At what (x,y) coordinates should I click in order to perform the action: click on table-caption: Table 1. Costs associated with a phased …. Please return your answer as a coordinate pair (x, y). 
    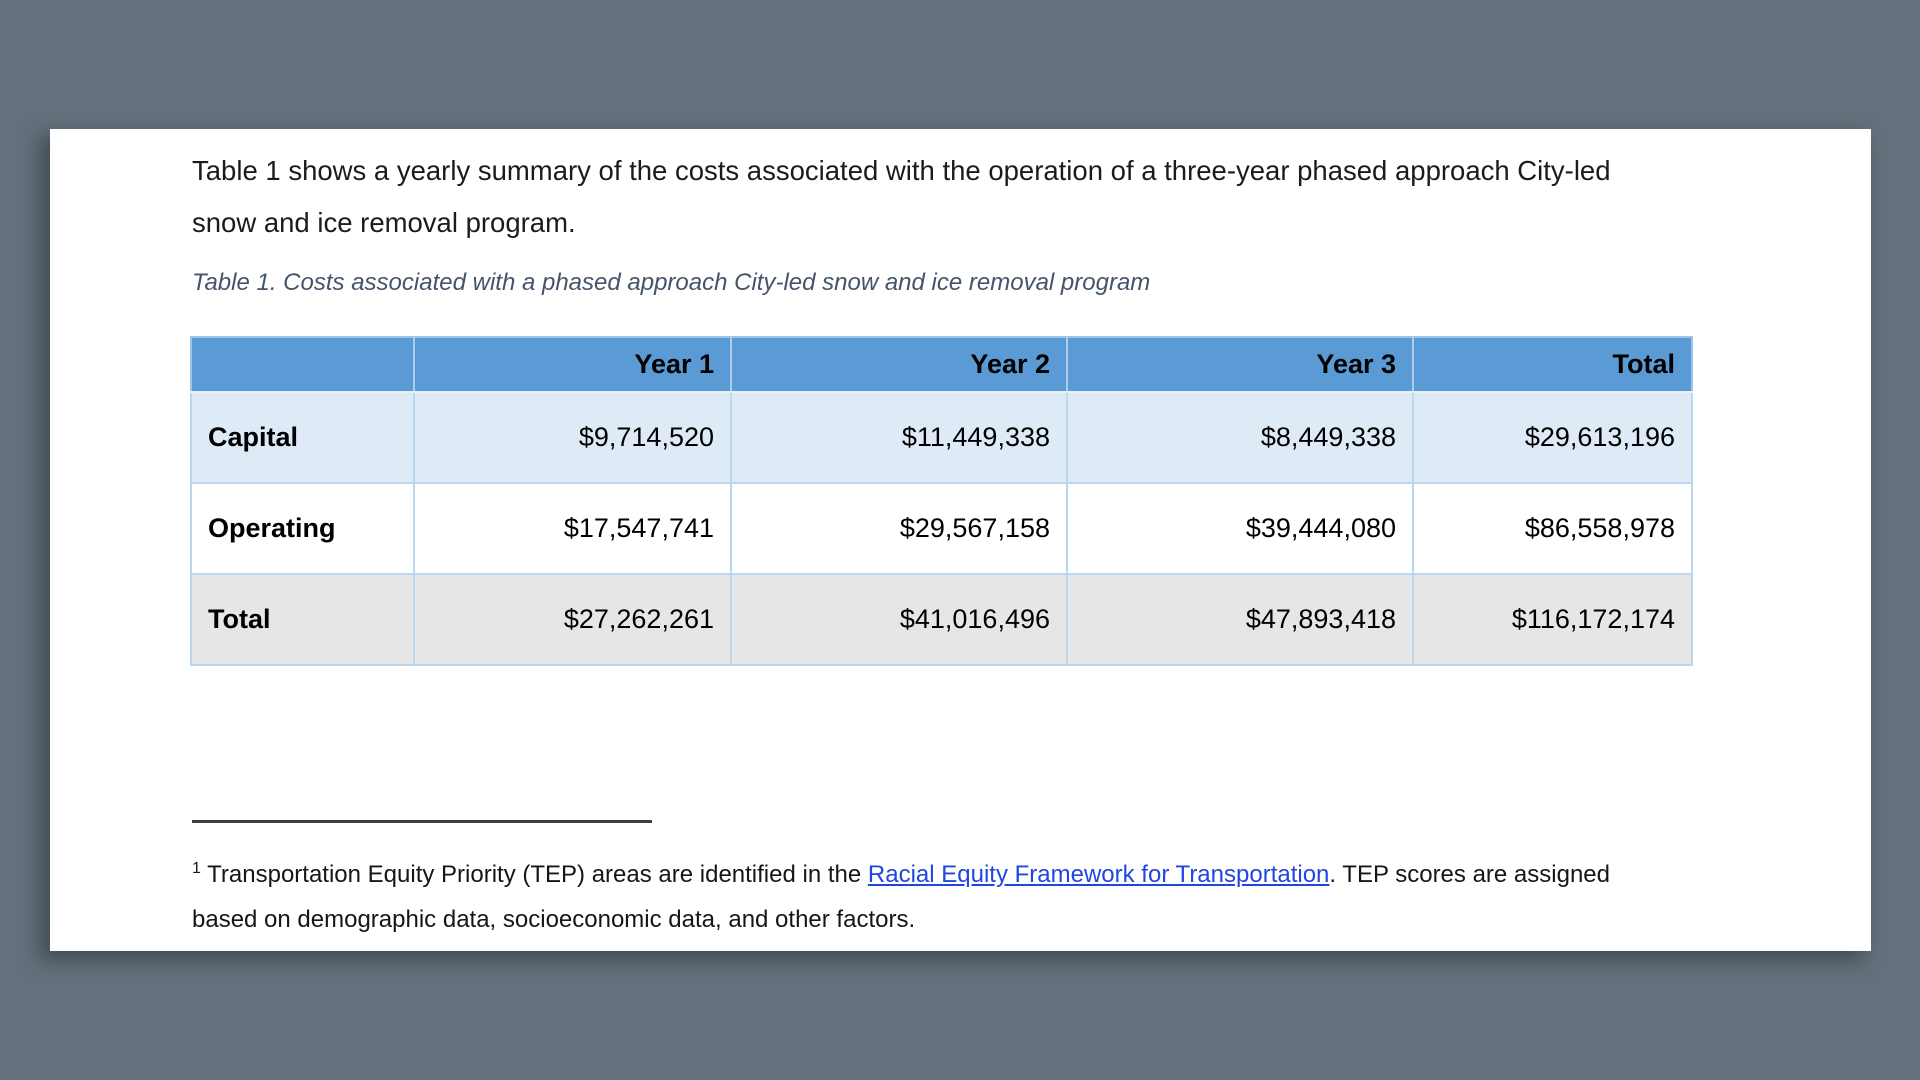
    Looking at the image, I should click on (671, 282).